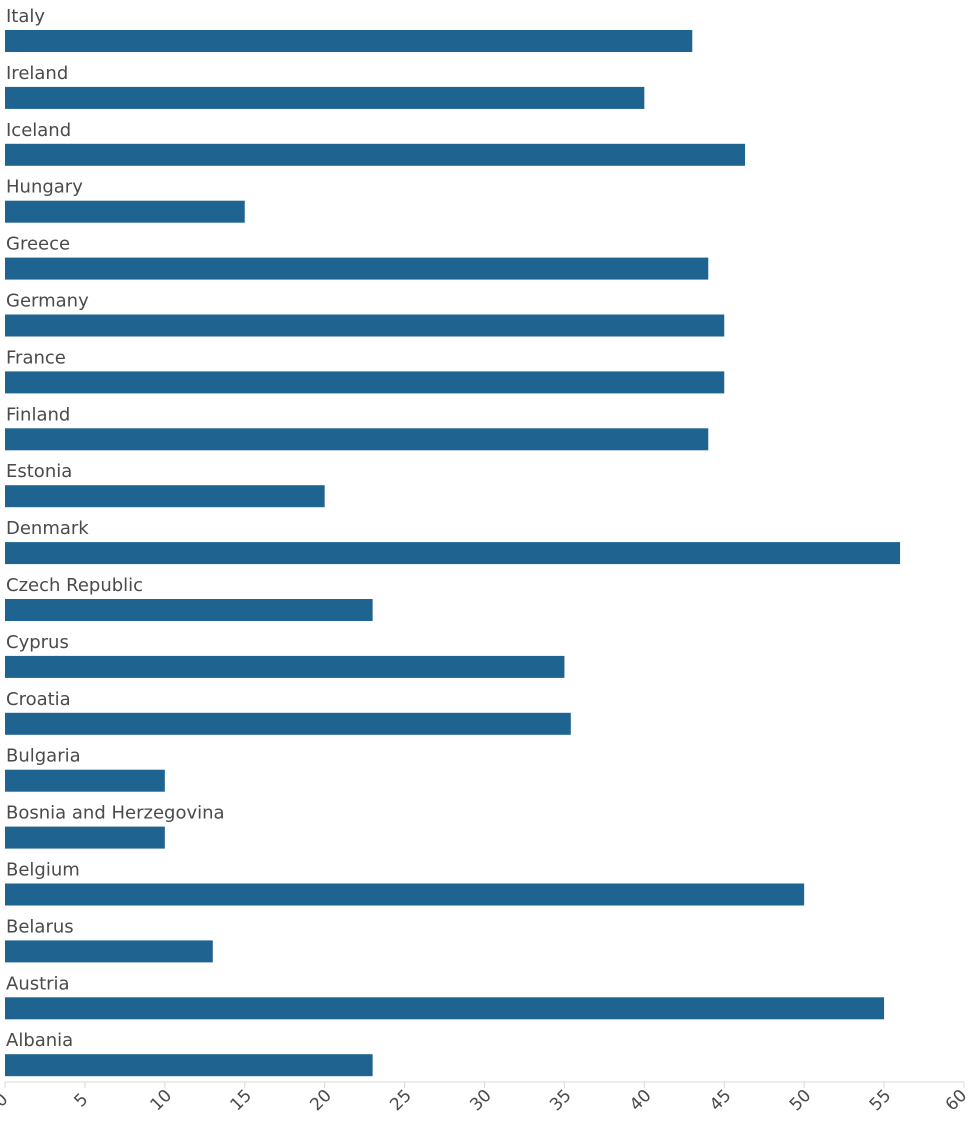 This screenshot has height=1147, width=980. Describe the element at coordinates (956, 1100) in the screenshot. I see `x-tick-label-60: 60` at that location.